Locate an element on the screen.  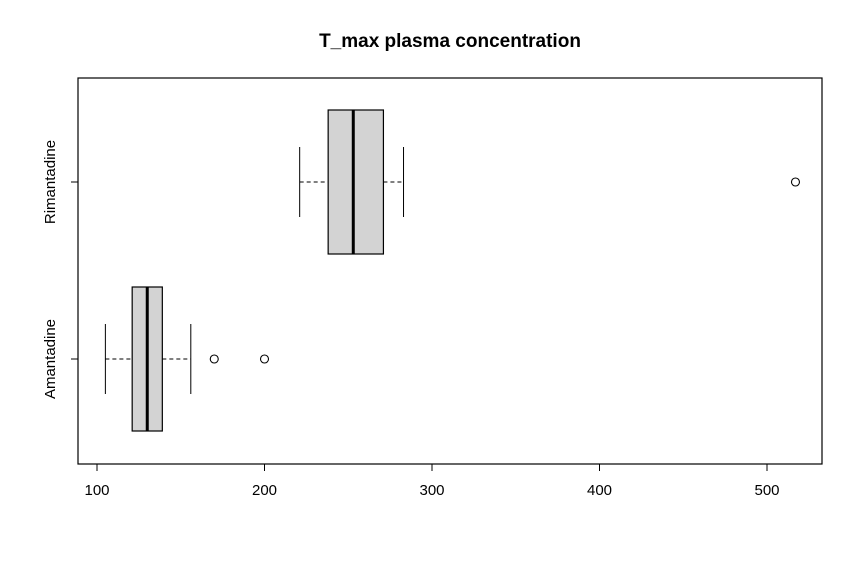
y-tick-label-rimantadine: Rimantadine is located at coordinates (50, 182).